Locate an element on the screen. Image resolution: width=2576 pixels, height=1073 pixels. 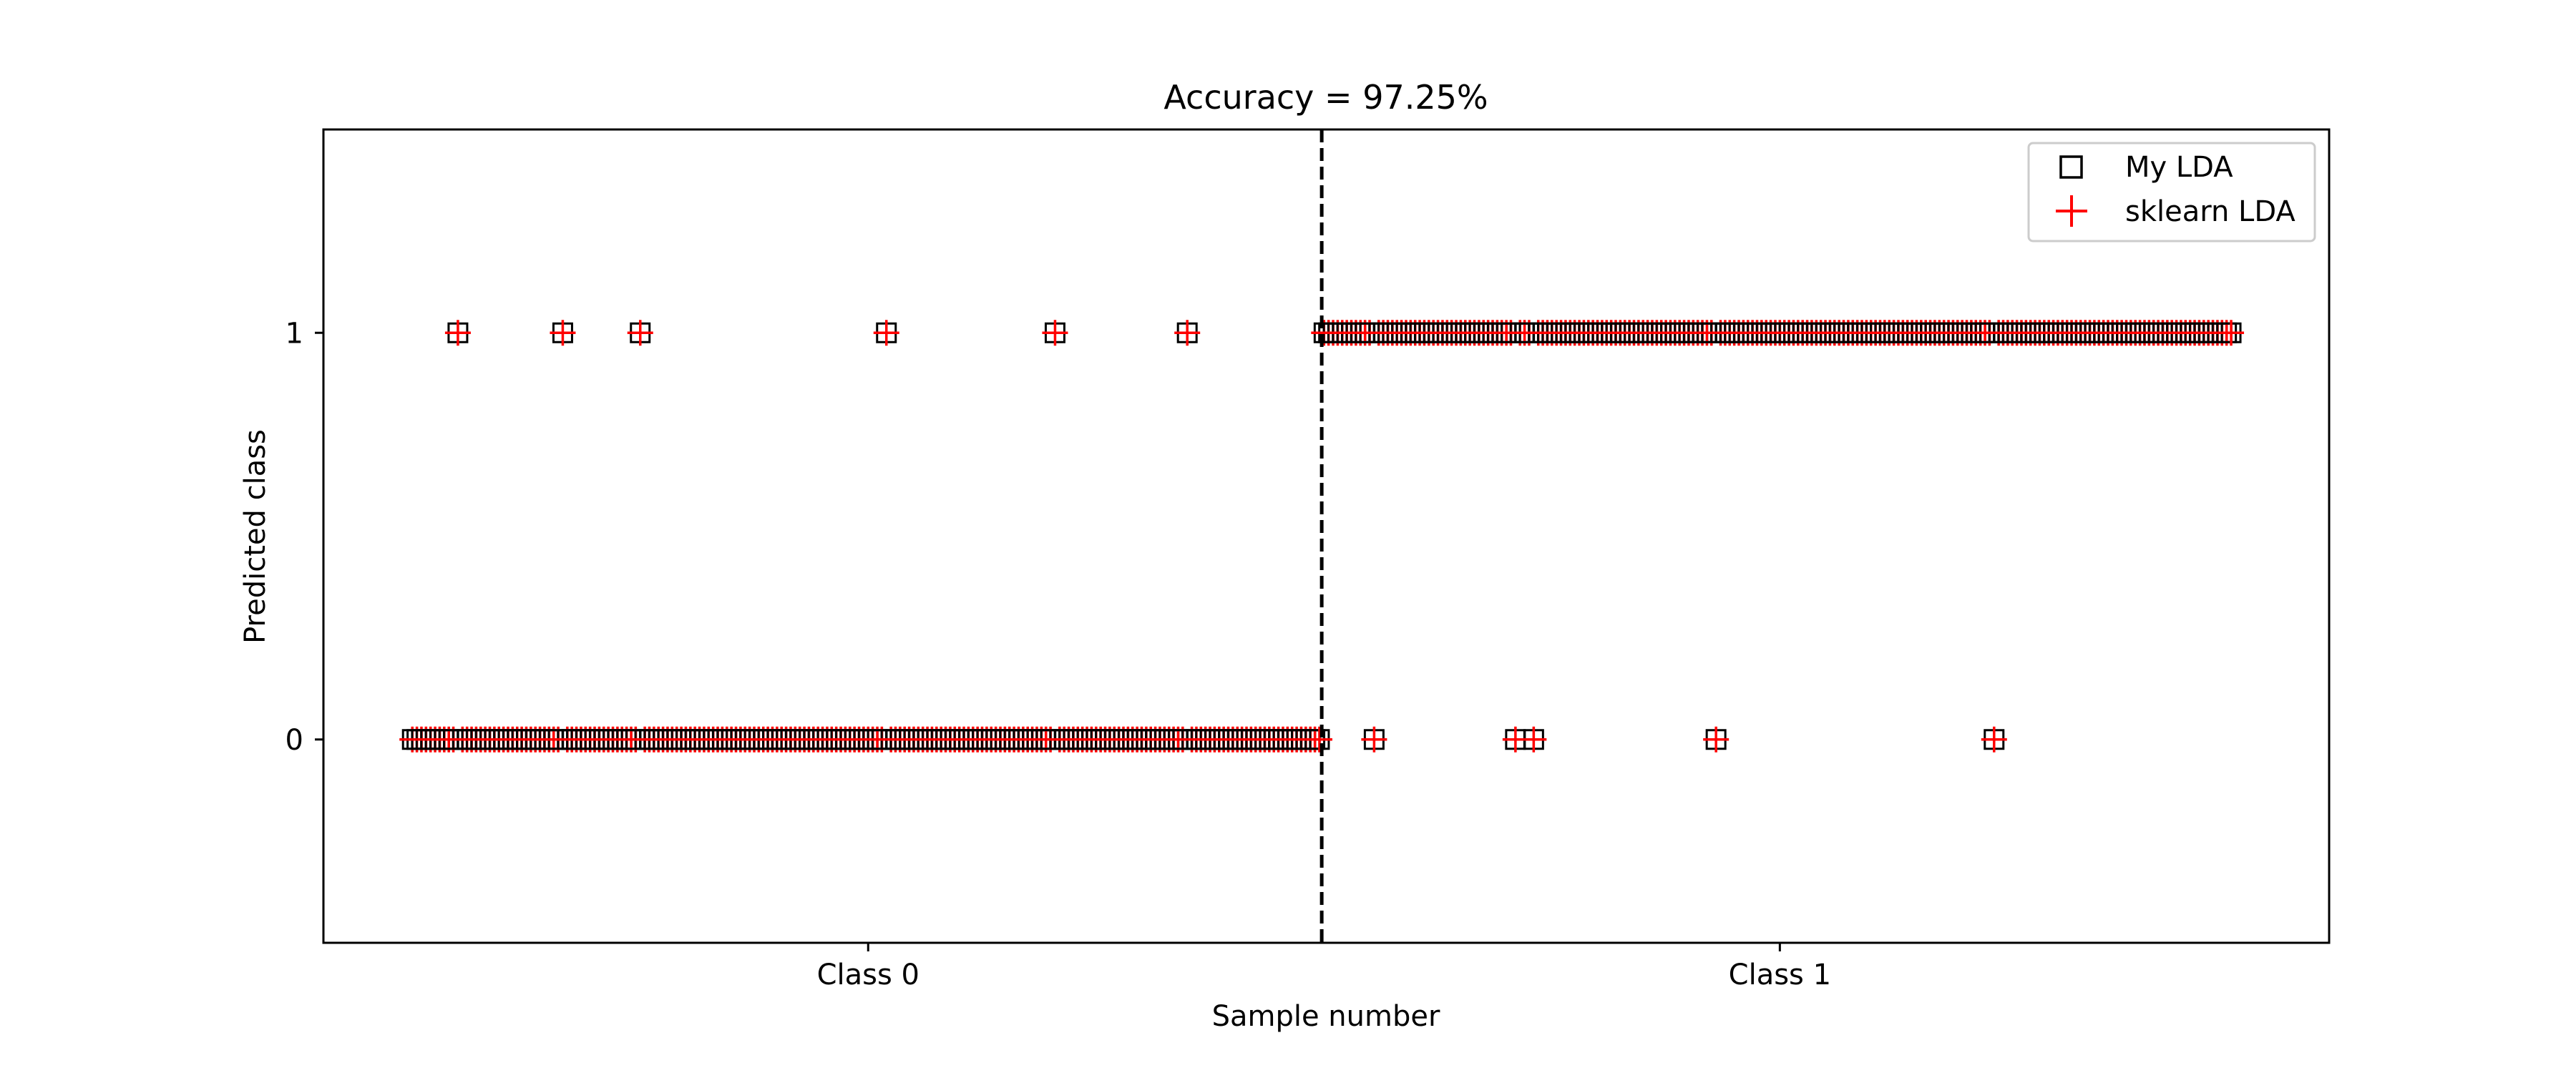
x-tick-label: Class 1 is located at coordinates (1780, 975).